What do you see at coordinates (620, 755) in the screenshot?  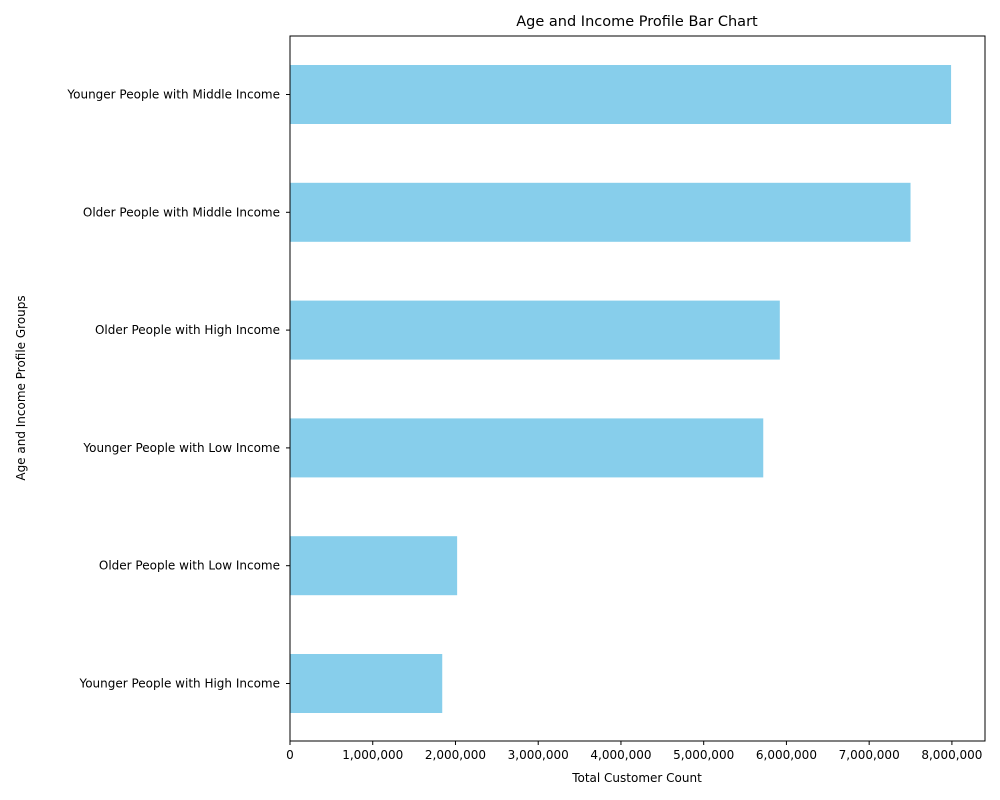 I see `x-tick-label: 4,000,000` at bounding box center [620, 755].